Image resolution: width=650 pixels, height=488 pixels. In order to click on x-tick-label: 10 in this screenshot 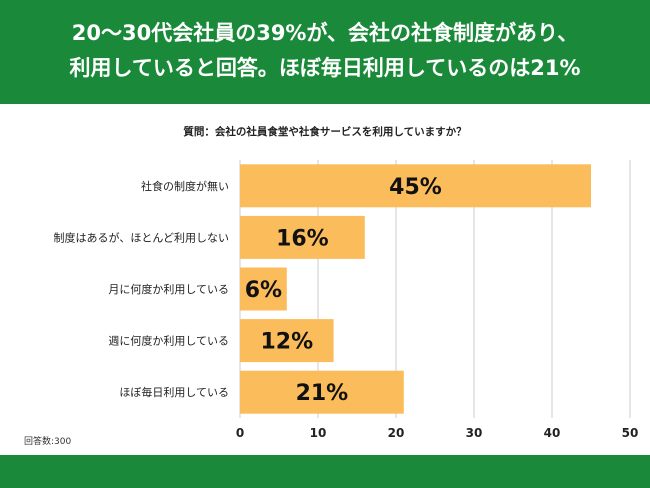, I will do `click(318, 433)`.